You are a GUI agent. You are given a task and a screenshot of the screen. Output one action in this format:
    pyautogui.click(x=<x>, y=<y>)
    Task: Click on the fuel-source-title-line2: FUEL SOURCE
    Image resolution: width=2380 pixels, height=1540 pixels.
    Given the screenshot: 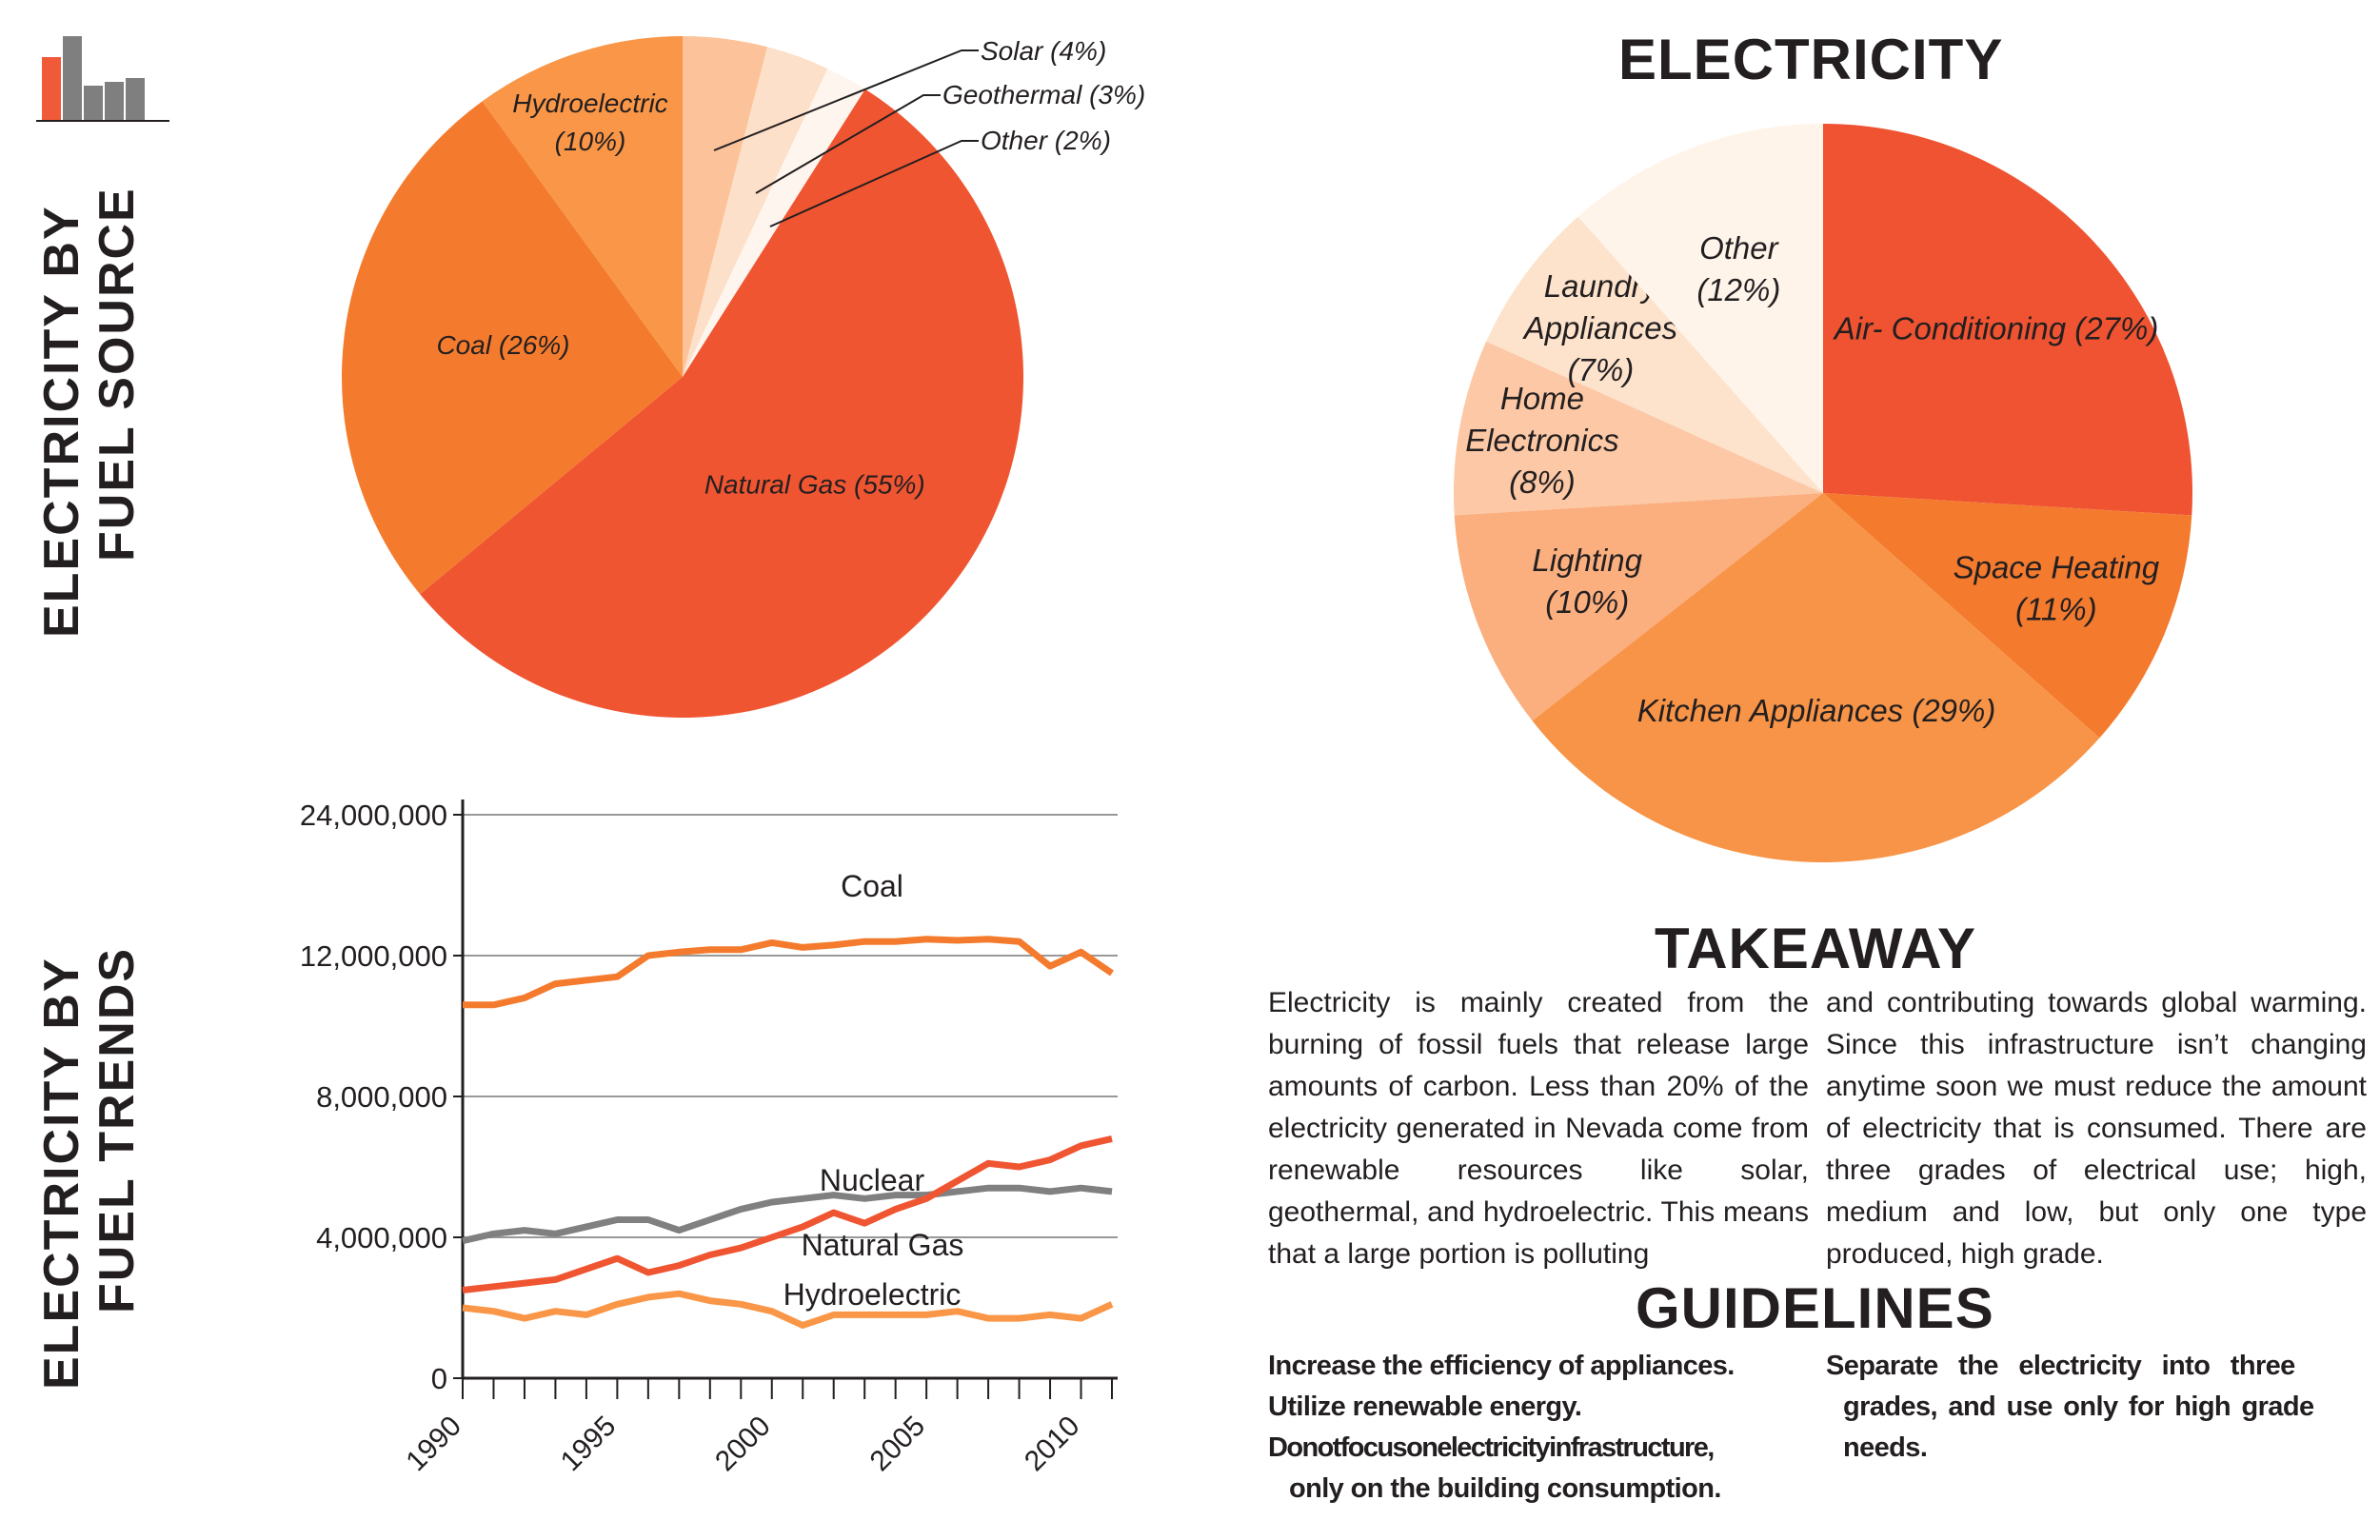 What is the action you would take?
    pyautogui.click(x=117, y=374)
    